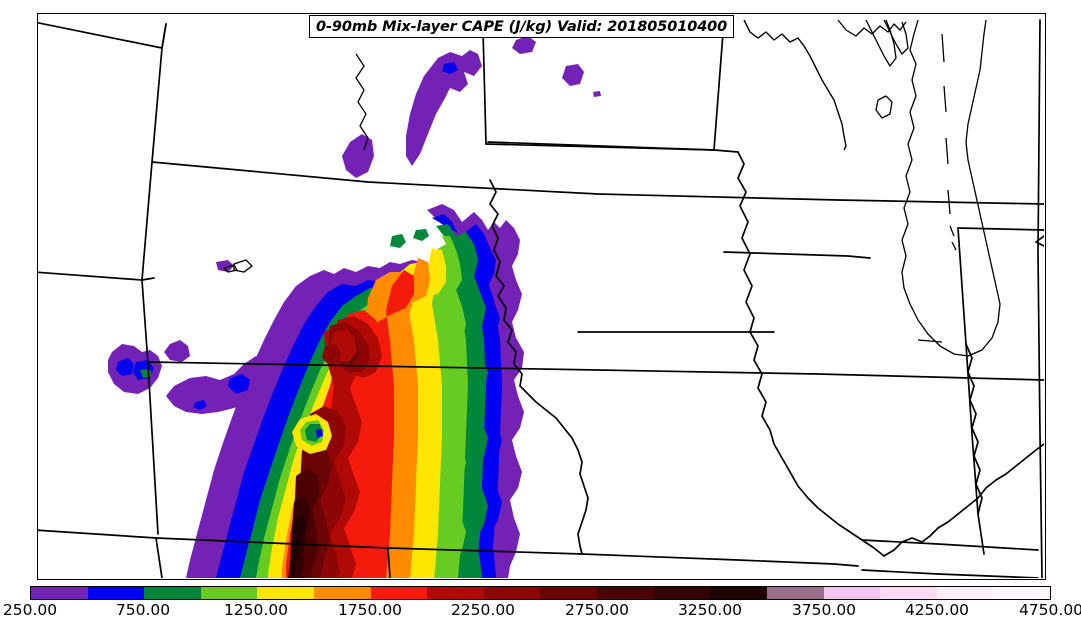  I want to click on border-colorado-west, so click(150, 407).